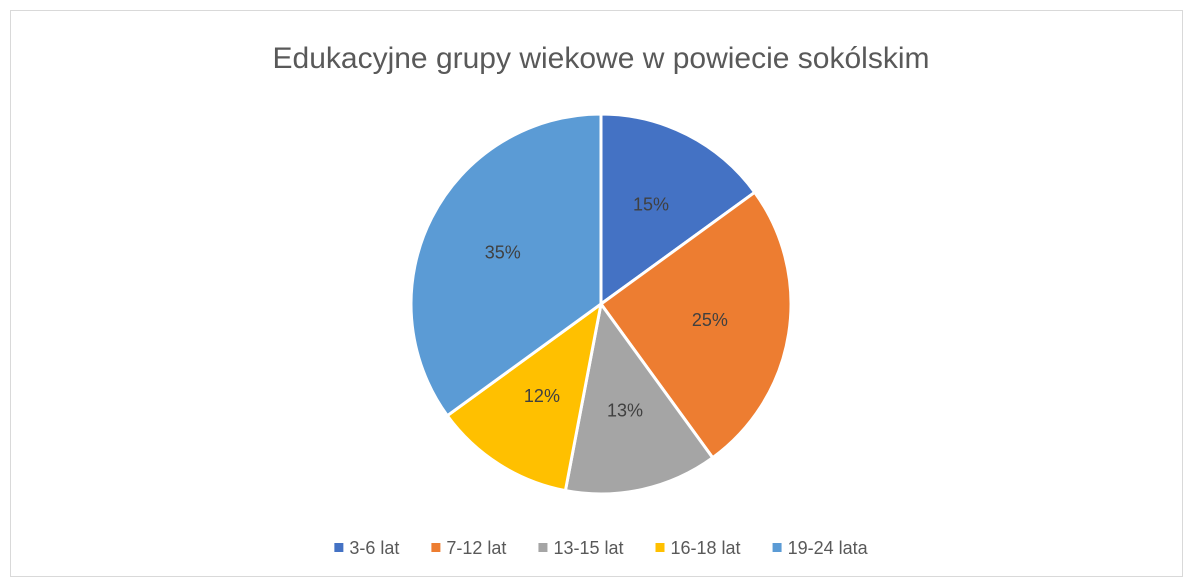 This screenshot has height=577, width=1184. I want to click on data-label: 25%, so click(710, 320).